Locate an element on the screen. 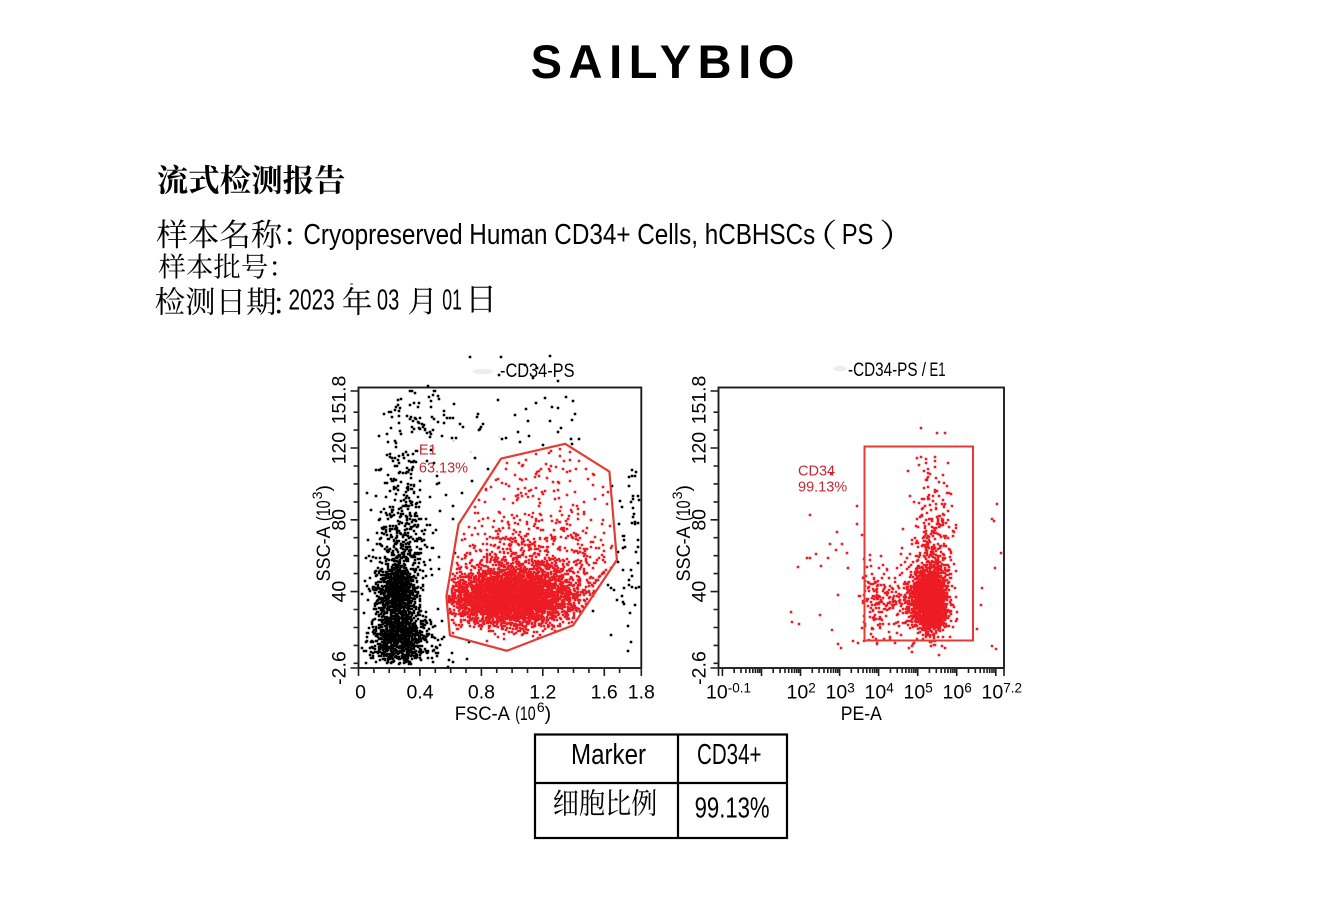  svg-text: 0.4 is located at coordinates (419, 693).